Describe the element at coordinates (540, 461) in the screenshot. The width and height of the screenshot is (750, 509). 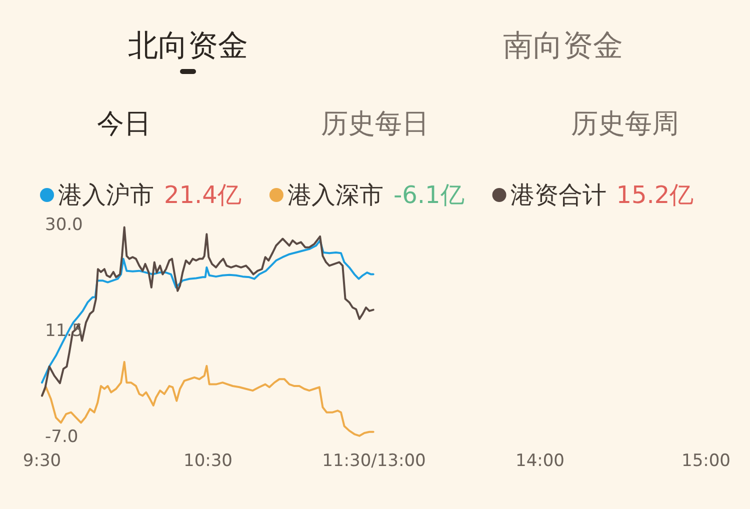
I see `text: 14:00` at that location.